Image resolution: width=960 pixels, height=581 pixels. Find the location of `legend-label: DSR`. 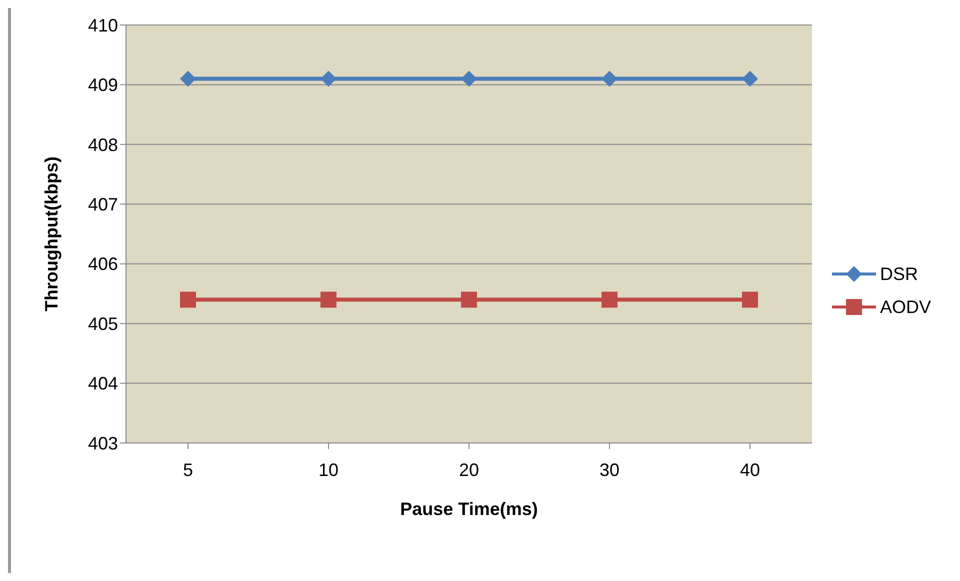

legend-label: DSR is located at coordinates (899, 274).